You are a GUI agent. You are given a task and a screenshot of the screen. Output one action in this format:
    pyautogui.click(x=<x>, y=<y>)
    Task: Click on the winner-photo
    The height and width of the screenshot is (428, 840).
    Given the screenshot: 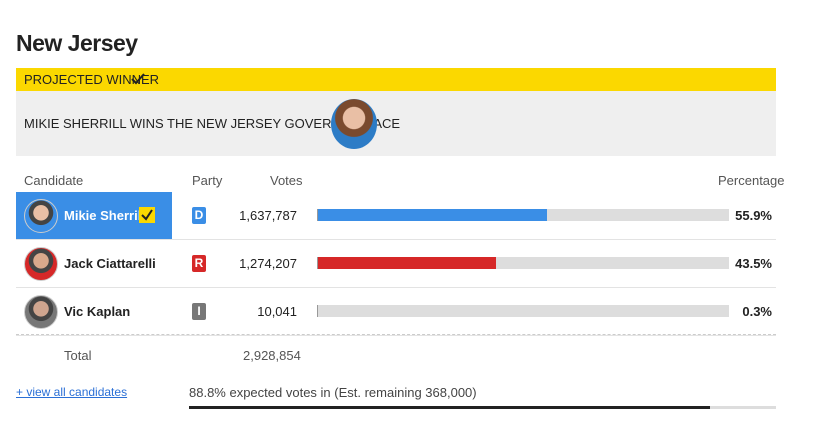 What is the action you would take?
    pyautogui.click(x=354, y=124)
    